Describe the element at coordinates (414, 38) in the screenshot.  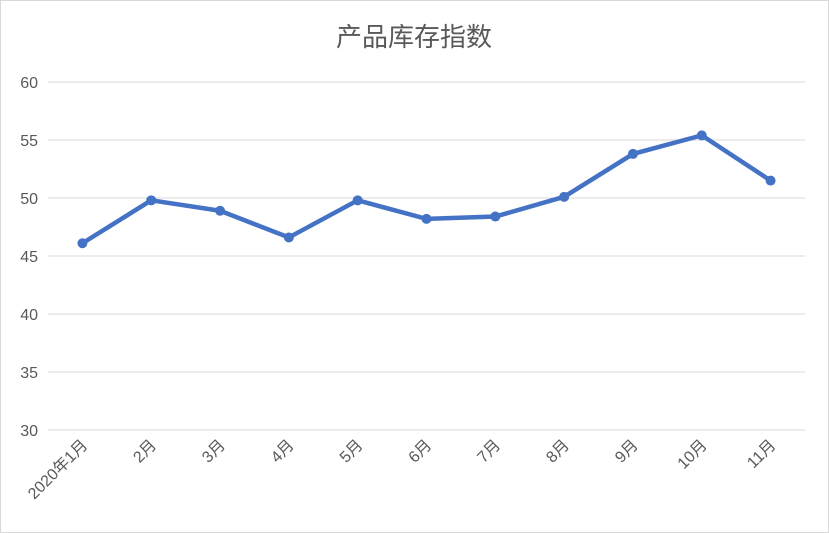
I see `chart-title: 产品库存指数` at that location.